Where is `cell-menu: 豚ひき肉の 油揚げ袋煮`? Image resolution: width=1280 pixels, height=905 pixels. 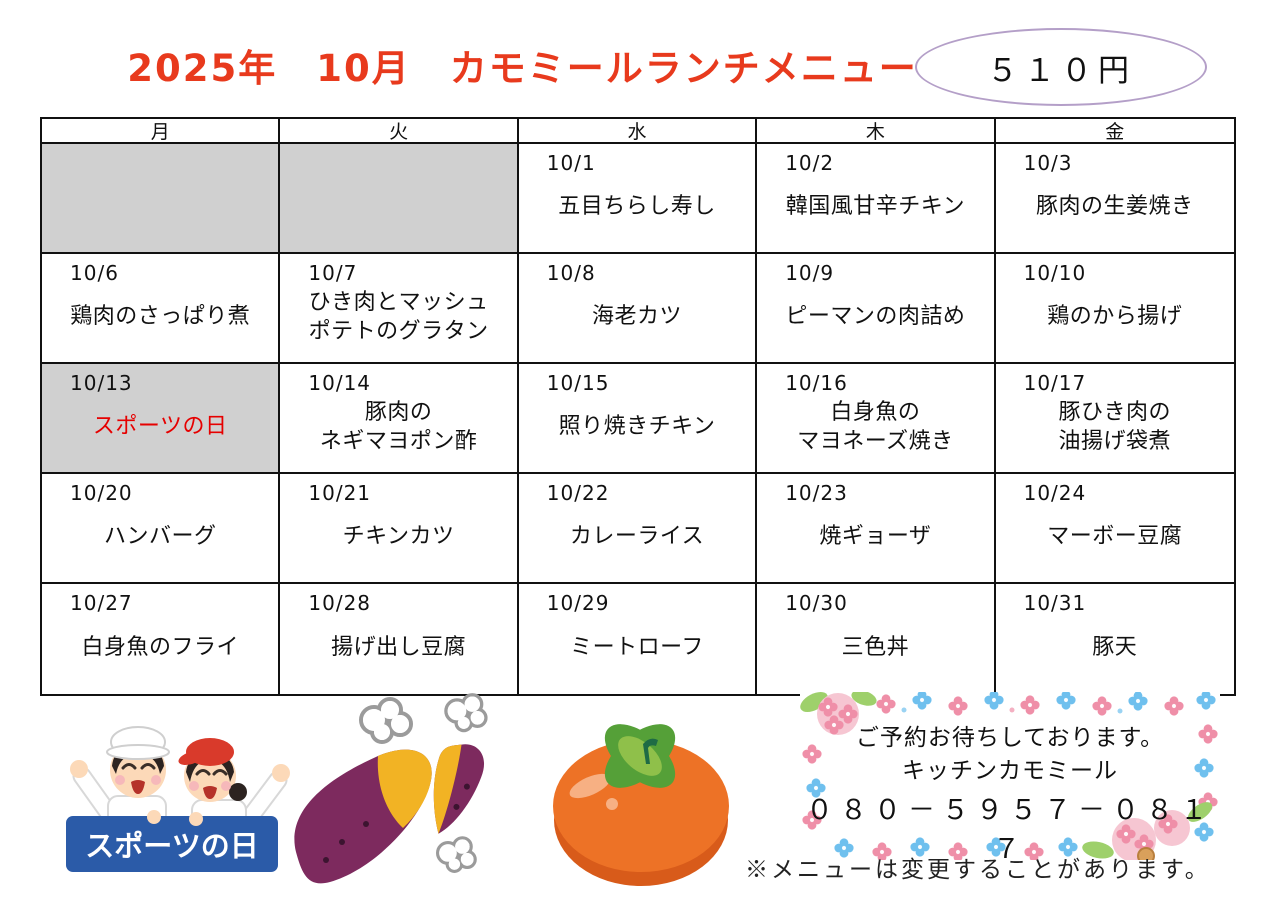 cell-menu: 豚ひき肉の 油揚げ袋煮 is located at coordinates (1115, 426).